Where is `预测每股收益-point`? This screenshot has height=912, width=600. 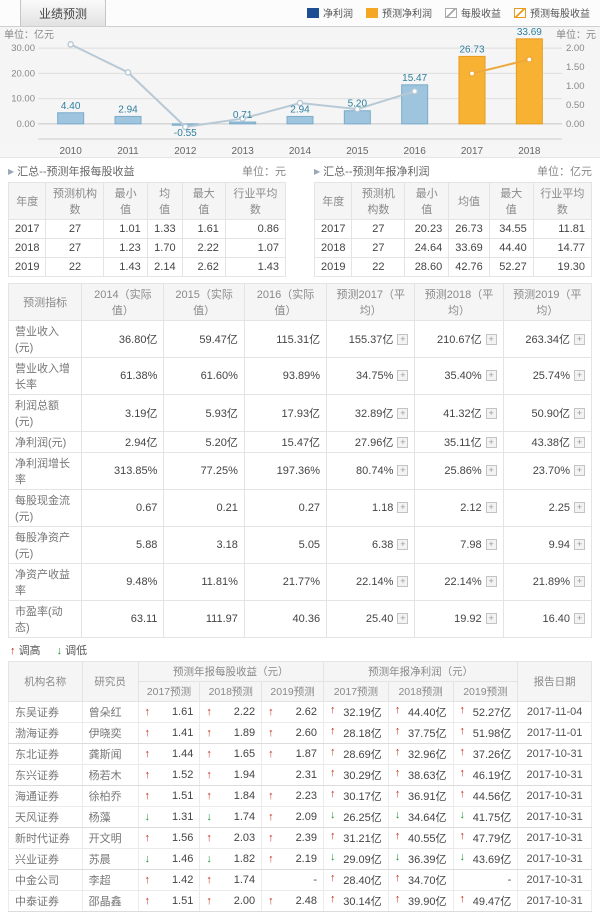 预测每股收益-point is located at coordinates (472, 73).